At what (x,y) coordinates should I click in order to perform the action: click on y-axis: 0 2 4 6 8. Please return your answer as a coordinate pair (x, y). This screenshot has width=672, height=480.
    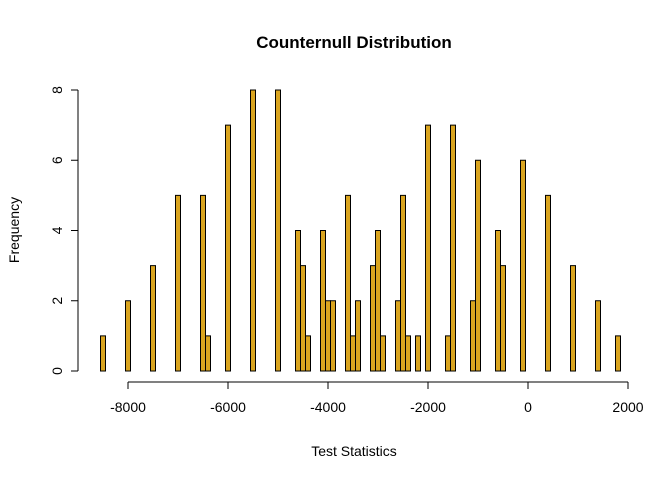
    Looking at the image, I should click on (64, 230).